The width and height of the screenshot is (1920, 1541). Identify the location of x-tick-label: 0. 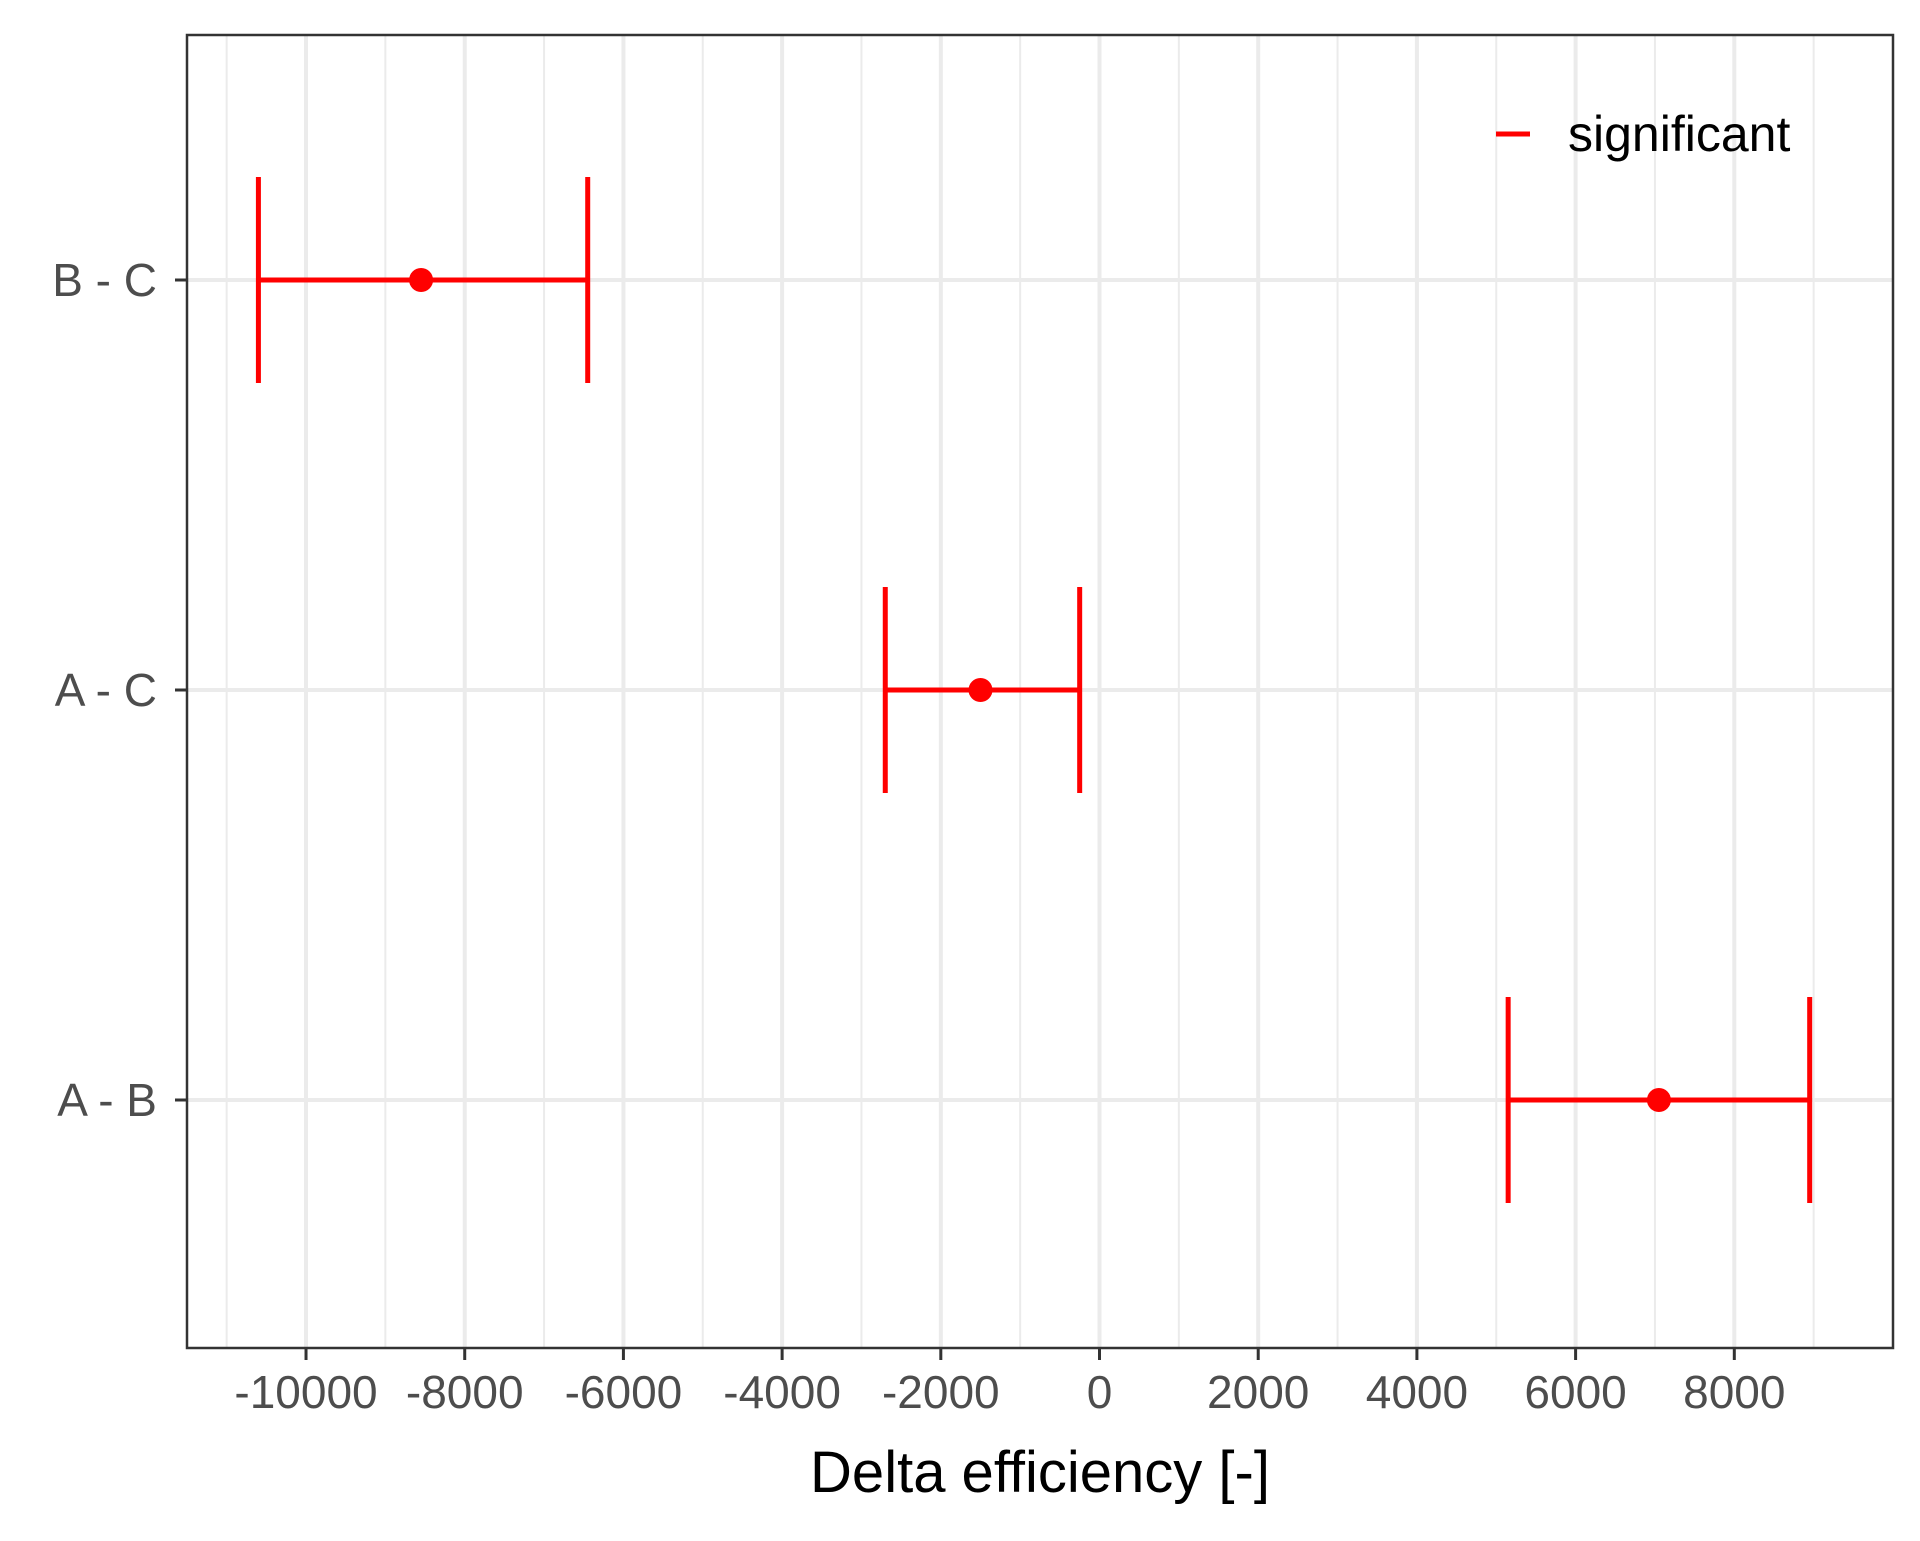
(1100, 1392).